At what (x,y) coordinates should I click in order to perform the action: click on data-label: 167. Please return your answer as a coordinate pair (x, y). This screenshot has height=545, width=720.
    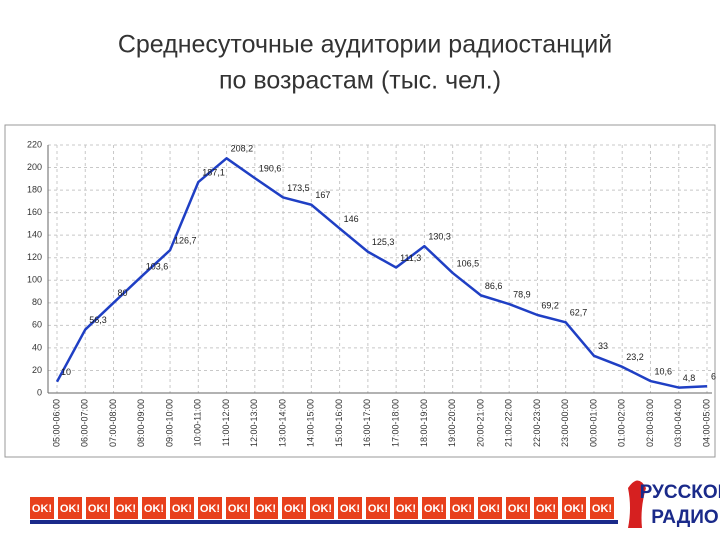
    Looking at the image, I should click on (322, 195).